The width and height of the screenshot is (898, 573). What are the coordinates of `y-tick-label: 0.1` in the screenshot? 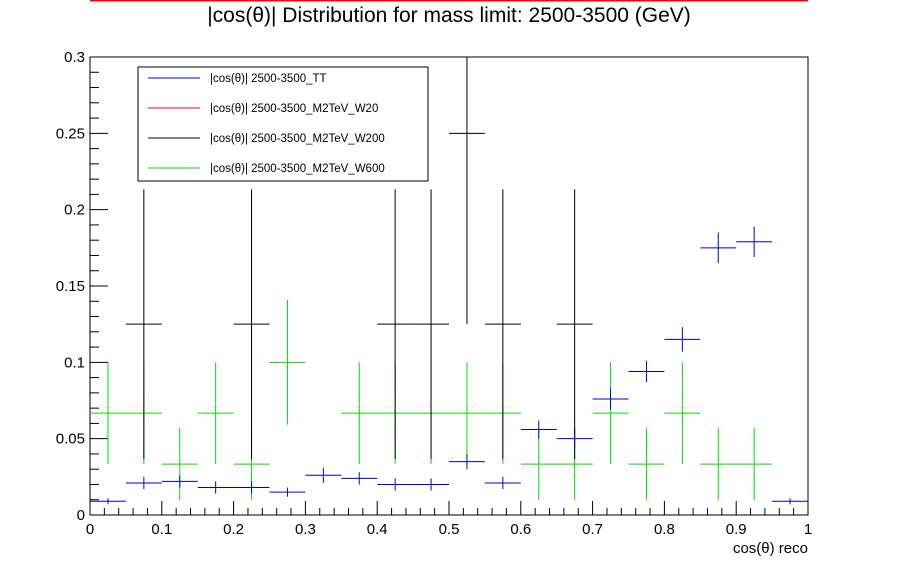 It's located at (74, 362).